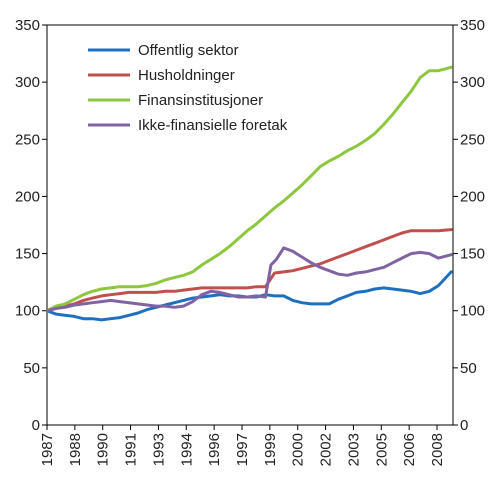 The width and height of the screenshot is (500, 498). I want to click on x-tick-label: 2000, so click(298, 449).